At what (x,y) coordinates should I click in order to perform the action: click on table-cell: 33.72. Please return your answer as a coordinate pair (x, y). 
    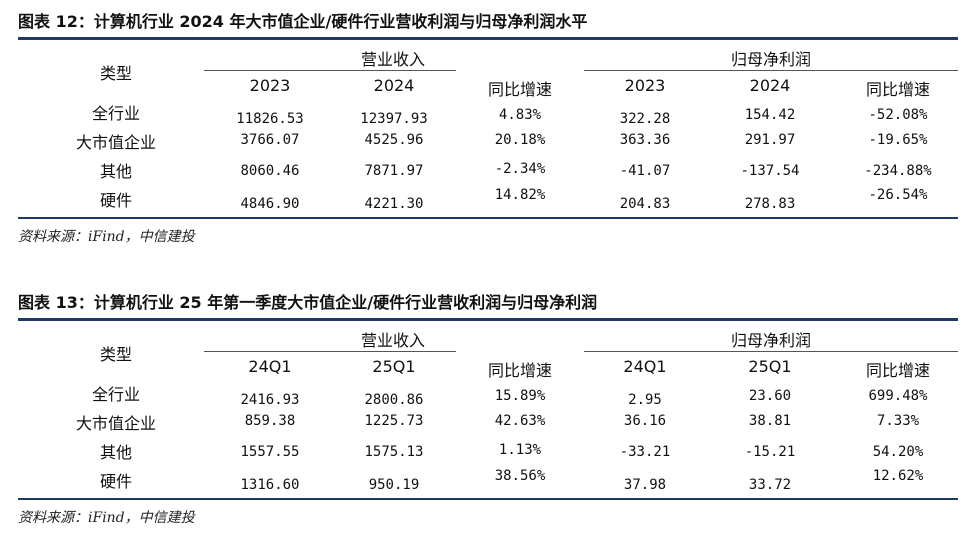
    Looking at the image, I should click on (770, 485).